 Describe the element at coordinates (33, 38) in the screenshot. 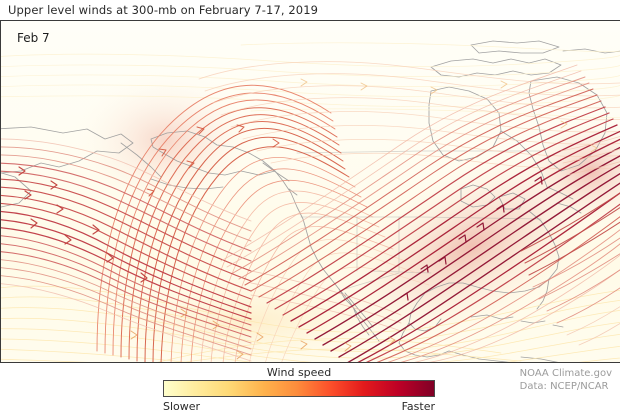

I see `frame-date-label: Feb 7` at that location.